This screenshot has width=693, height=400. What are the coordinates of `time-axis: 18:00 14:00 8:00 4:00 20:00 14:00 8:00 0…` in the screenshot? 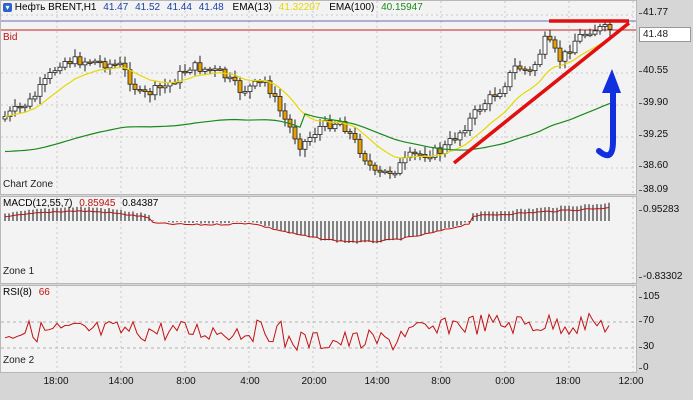 It's located at (346, 386).